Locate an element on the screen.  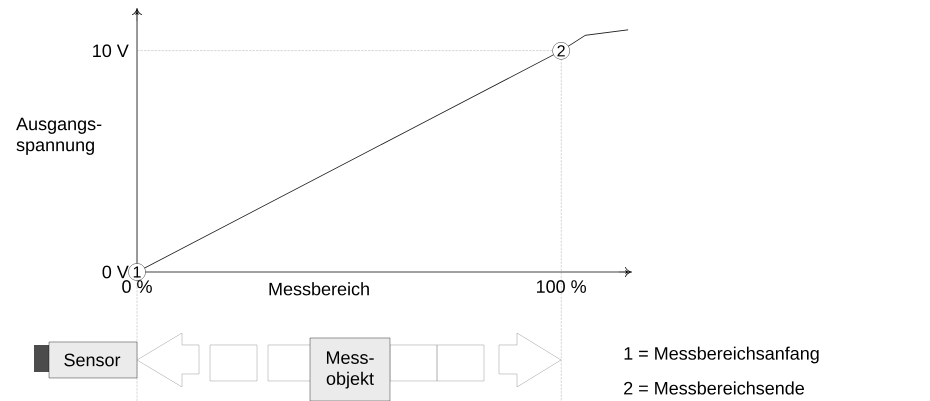
annotation: 2 is located at coordinates (561, 50).